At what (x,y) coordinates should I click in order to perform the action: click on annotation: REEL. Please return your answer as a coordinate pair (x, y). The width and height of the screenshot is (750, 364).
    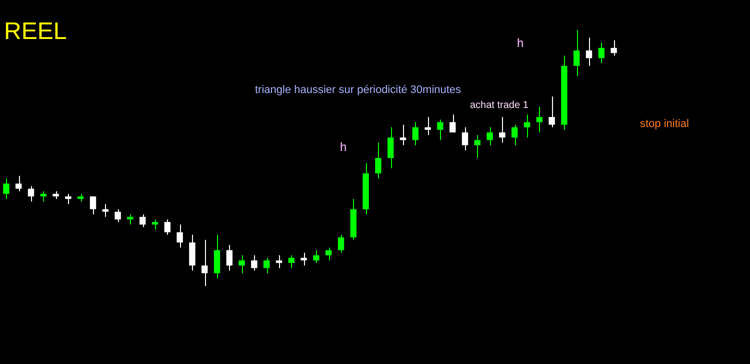
    Looking at the image, I should click on (35, 32).